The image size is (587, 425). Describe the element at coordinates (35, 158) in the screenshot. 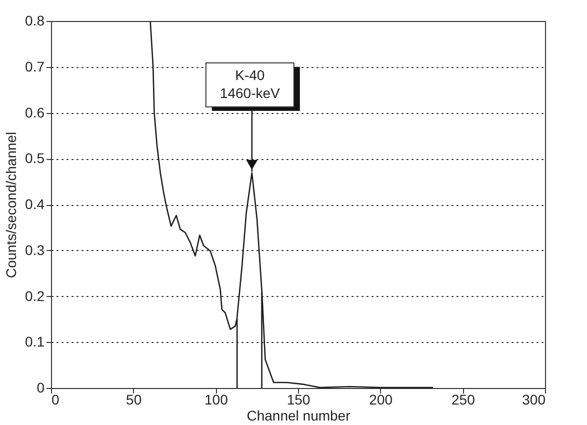

I see `y-tick-label: 0.5` at that location.